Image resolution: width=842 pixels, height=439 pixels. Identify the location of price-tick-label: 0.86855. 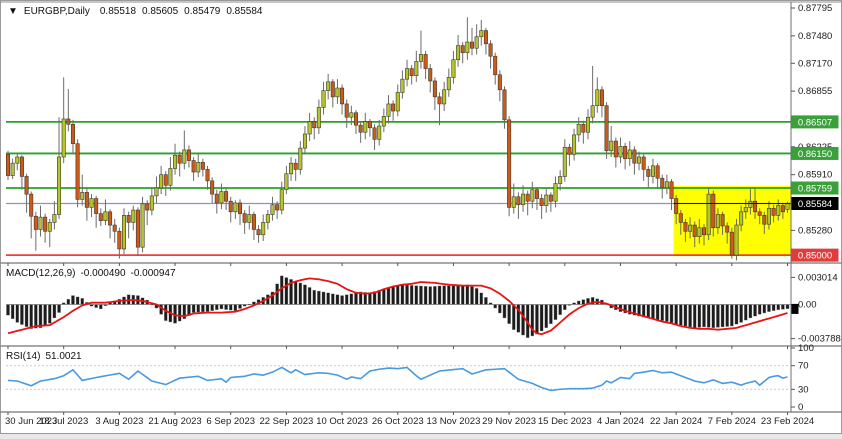
(815, 91).